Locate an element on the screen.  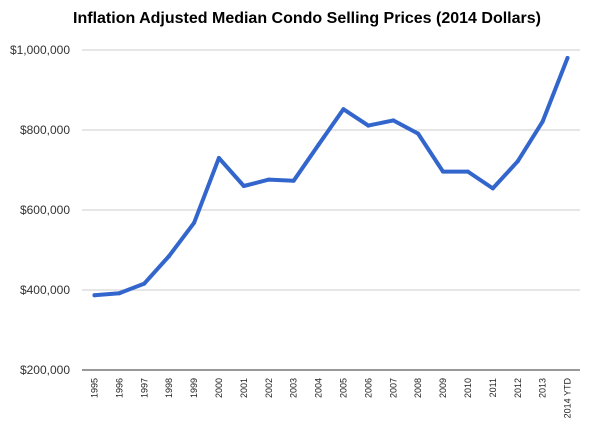
x-tick-label: 2004 is located at coordinates (319, 388).